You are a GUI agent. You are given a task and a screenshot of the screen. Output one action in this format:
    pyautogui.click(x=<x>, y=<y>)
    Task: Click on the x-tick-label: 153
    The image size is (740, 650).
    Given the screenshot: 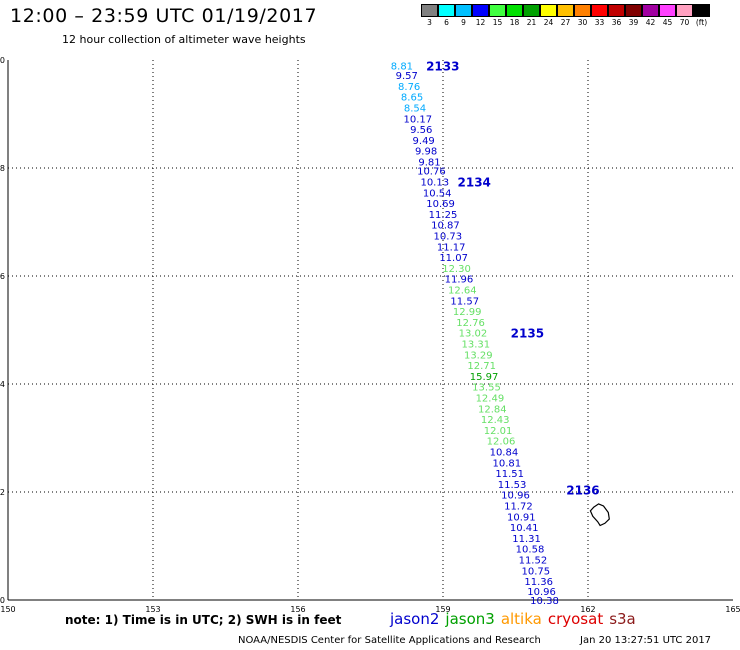 What is the action you would take?
    pyautogui.click(x=152, y=609)
    